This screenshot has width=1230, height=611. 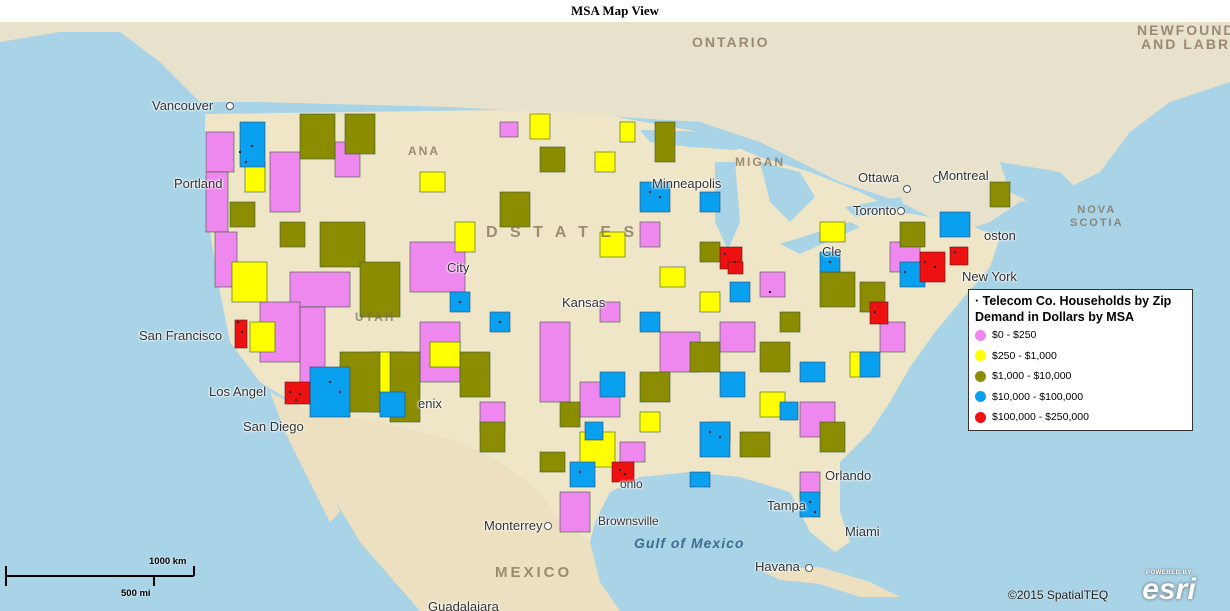 I want to click on esri-logo: POWERED BY esri, so click(x=1169, y=590).